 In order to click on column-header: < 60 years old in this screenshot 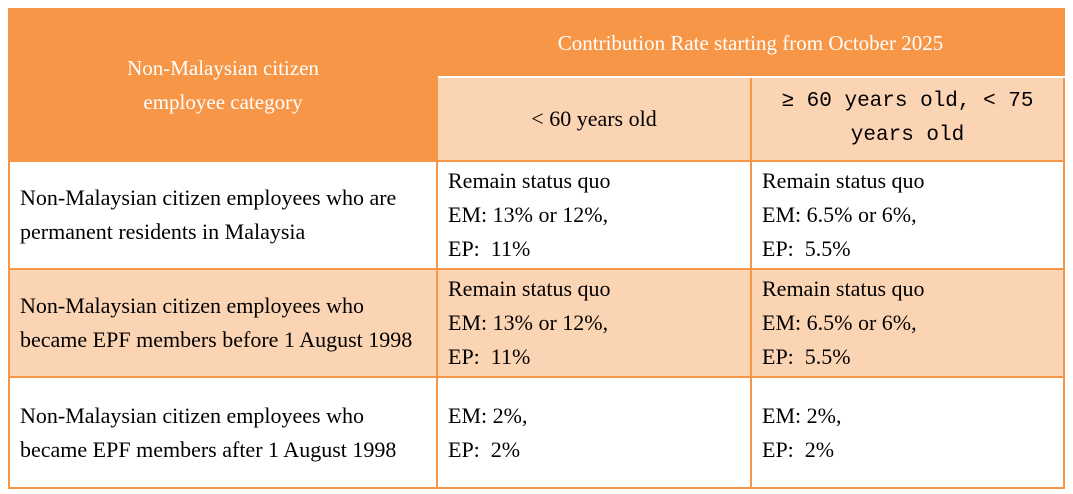, I will do `click(594, 119)`.